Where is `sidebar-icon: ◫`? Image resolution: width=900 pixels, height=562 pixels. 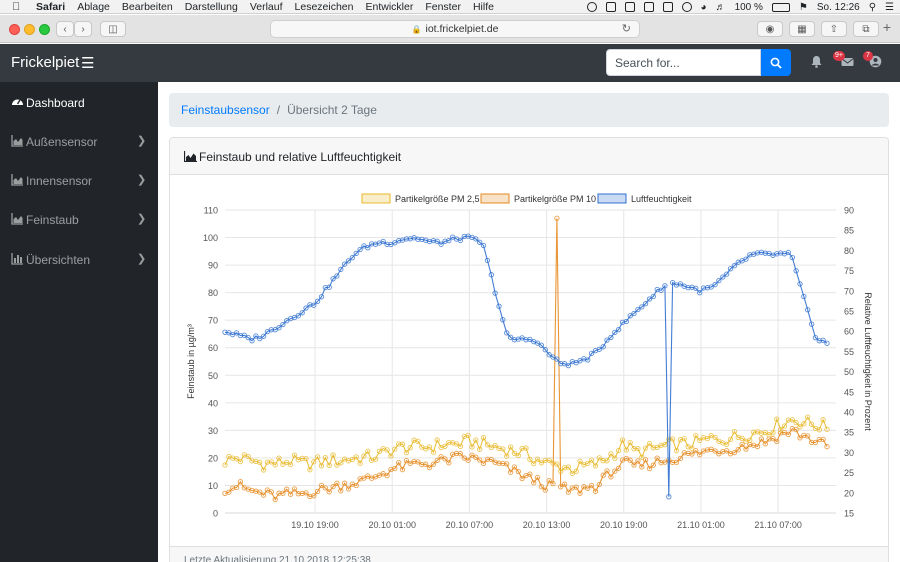
sidebar-icon: ◫ is located at coordinates (113, 29).